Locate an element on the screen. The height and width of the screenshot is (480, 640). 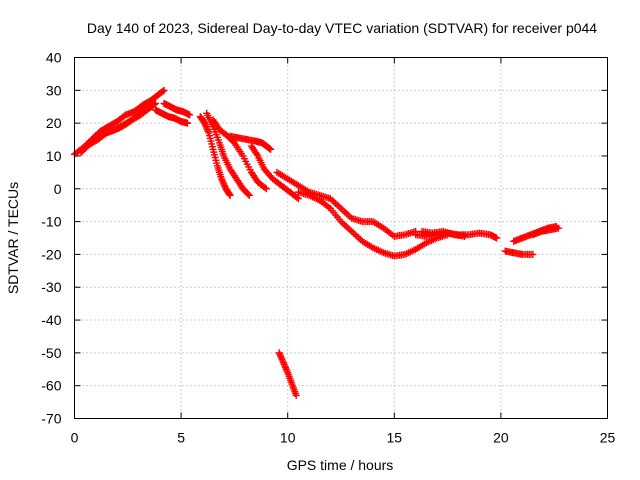
y-tick-label: -50 is located at coordinates (51, 353).